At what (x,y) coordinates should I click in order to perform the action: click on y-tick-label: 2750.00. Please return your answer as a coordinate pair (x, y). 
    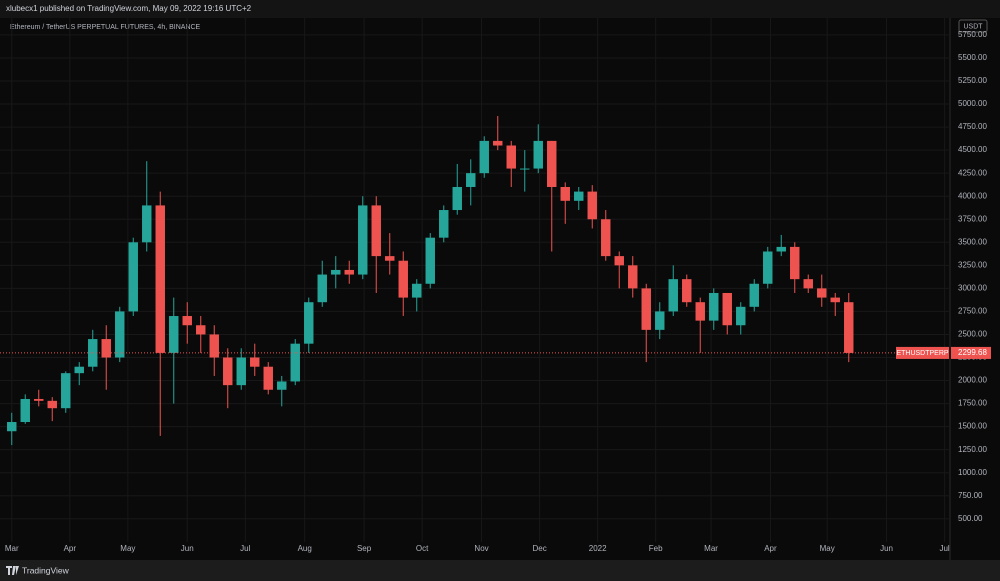
    Looking at the image, I should click on (972, 311).